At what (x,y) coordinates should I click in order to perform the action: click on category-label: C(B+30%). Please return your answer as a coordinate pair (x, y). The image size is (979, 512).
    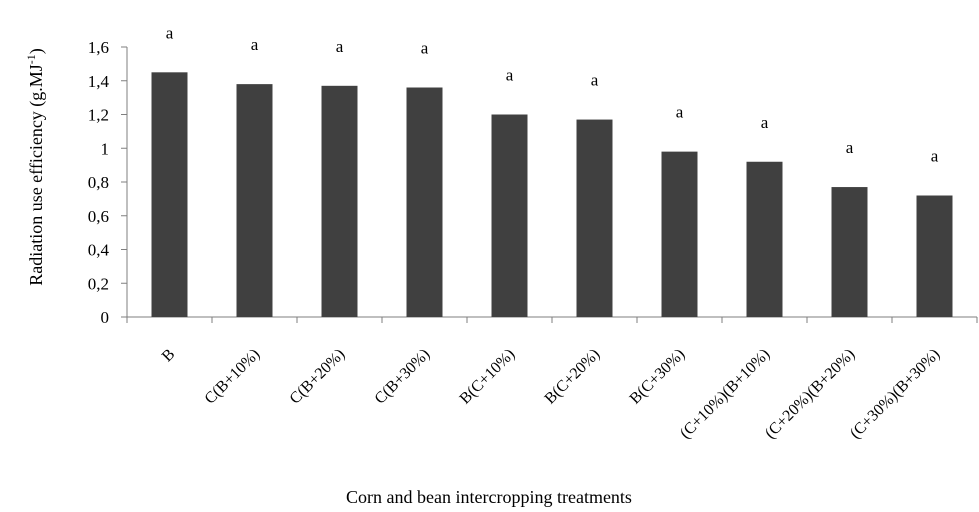
    Looking at the image, I should click on (403, 377).